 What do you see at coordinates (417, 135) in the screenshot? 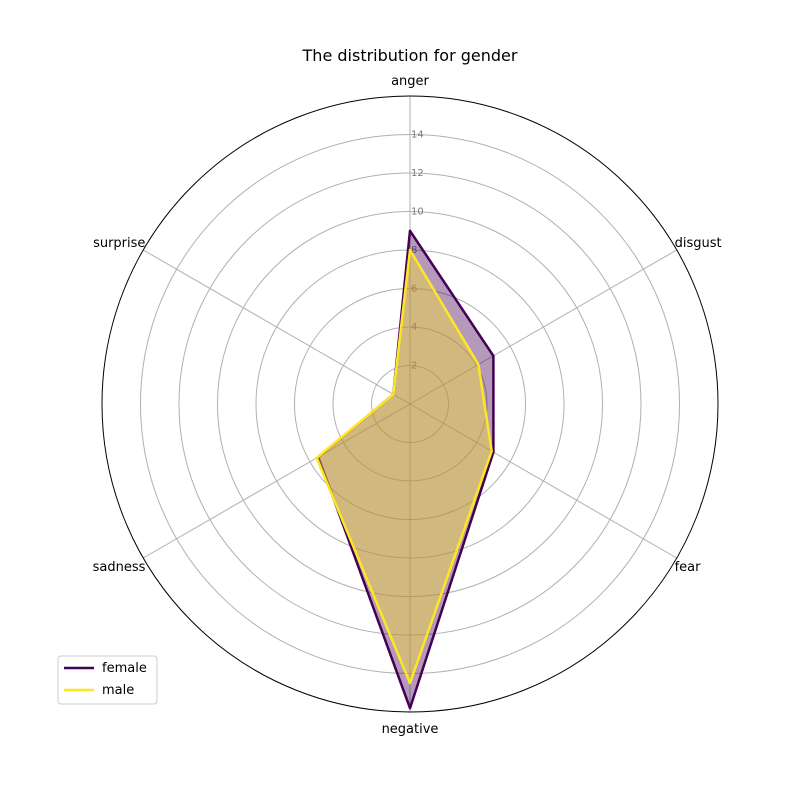
I see `radial-tick-label: 14` at bounding box center [417, 135].